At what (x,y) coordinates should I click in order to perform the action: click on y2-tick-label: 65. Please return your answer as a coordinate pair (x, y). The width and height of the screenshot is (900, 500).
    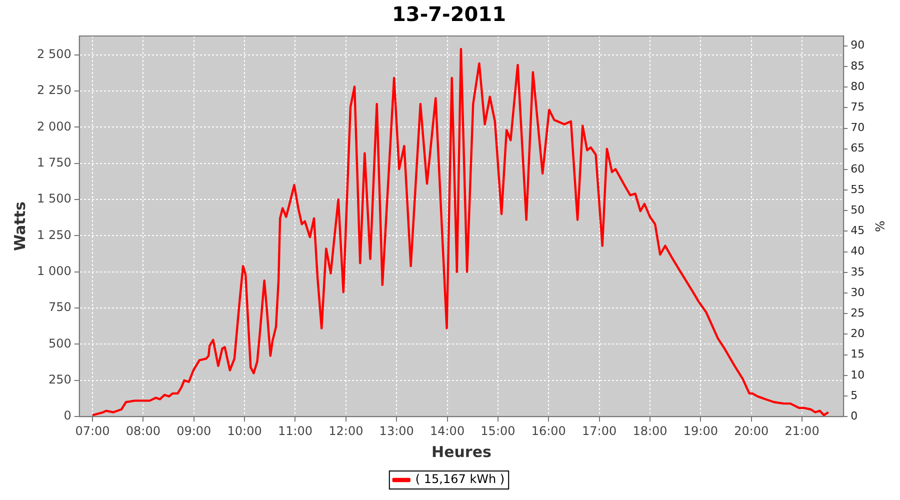
    Looking at the image, I should click on (857, 148).